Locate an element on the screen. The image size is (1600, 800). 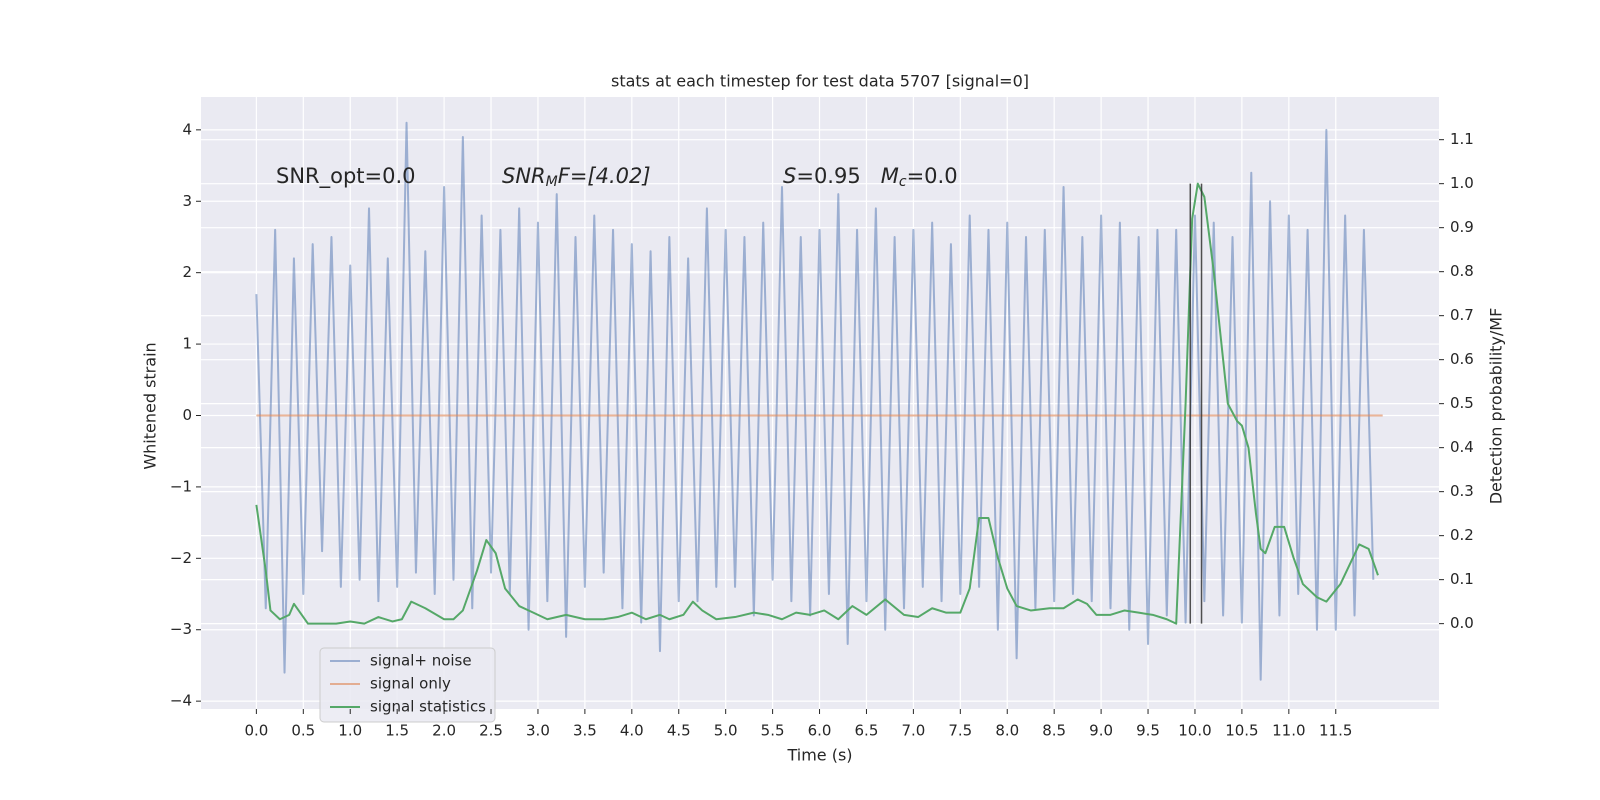
x-tick-label: 0.5 is located at coordinates (303, 731).